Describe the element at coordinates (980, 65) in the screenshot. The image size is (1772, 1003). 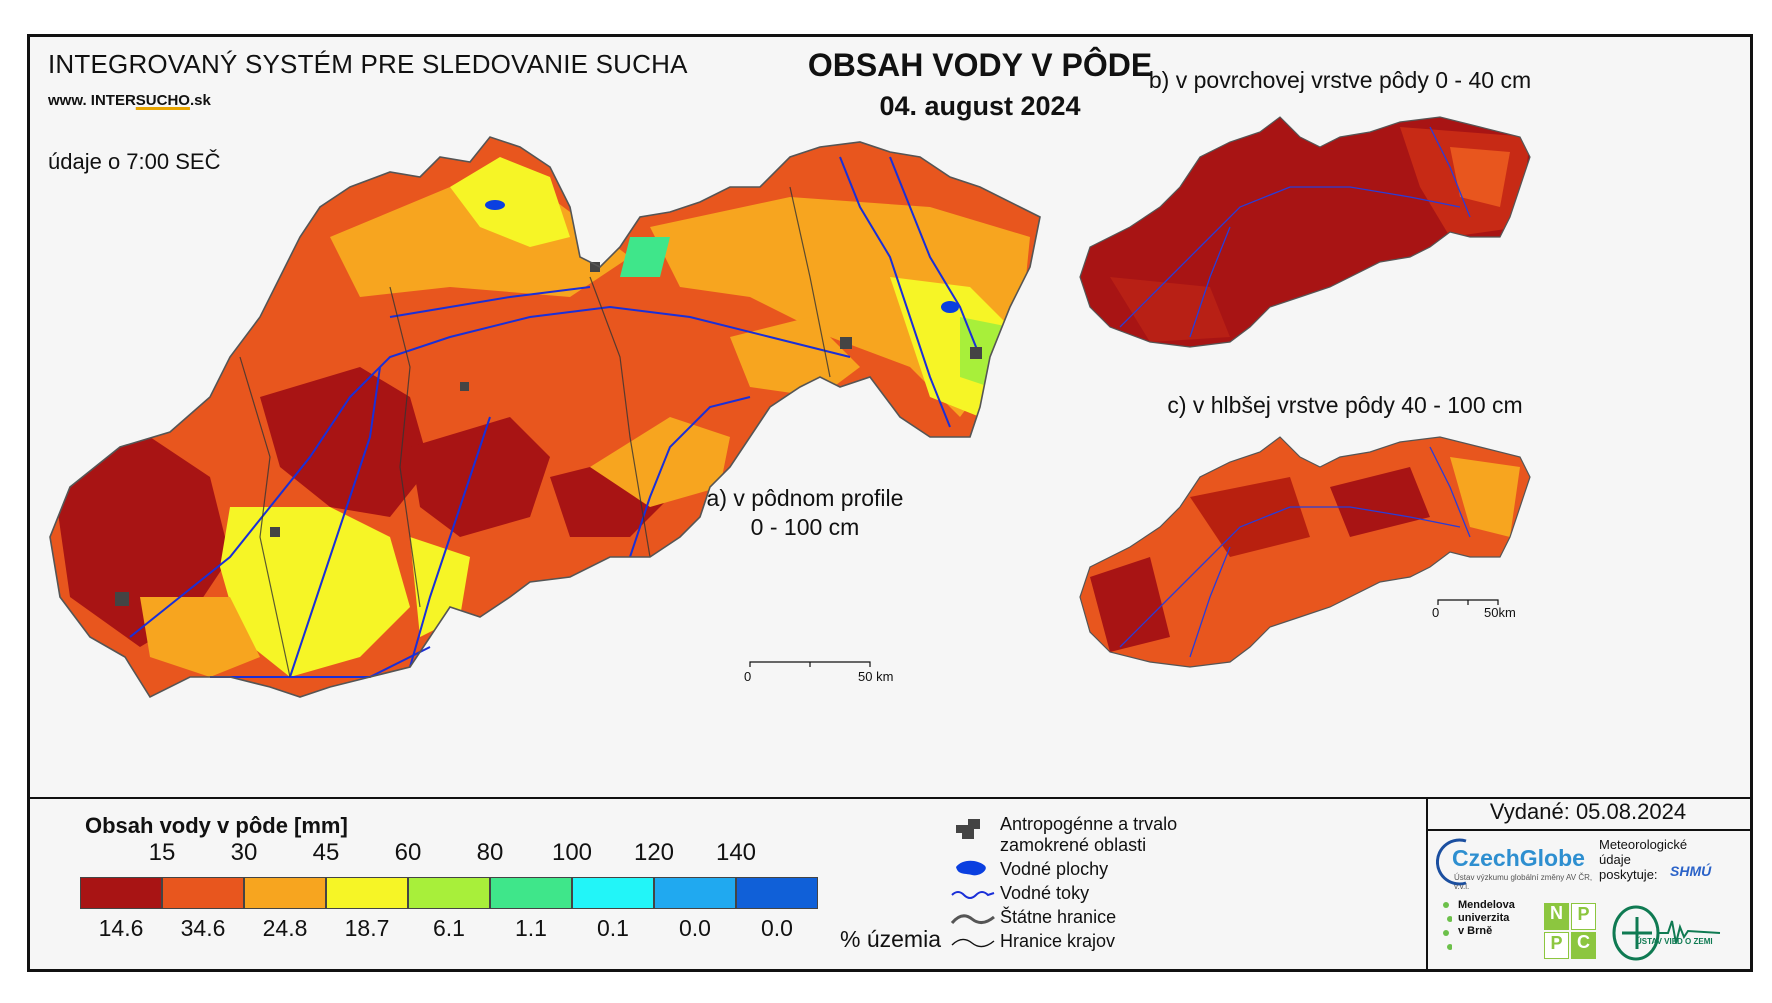
I see `page-title: OBSAH VODY V PÔDE` at that location.